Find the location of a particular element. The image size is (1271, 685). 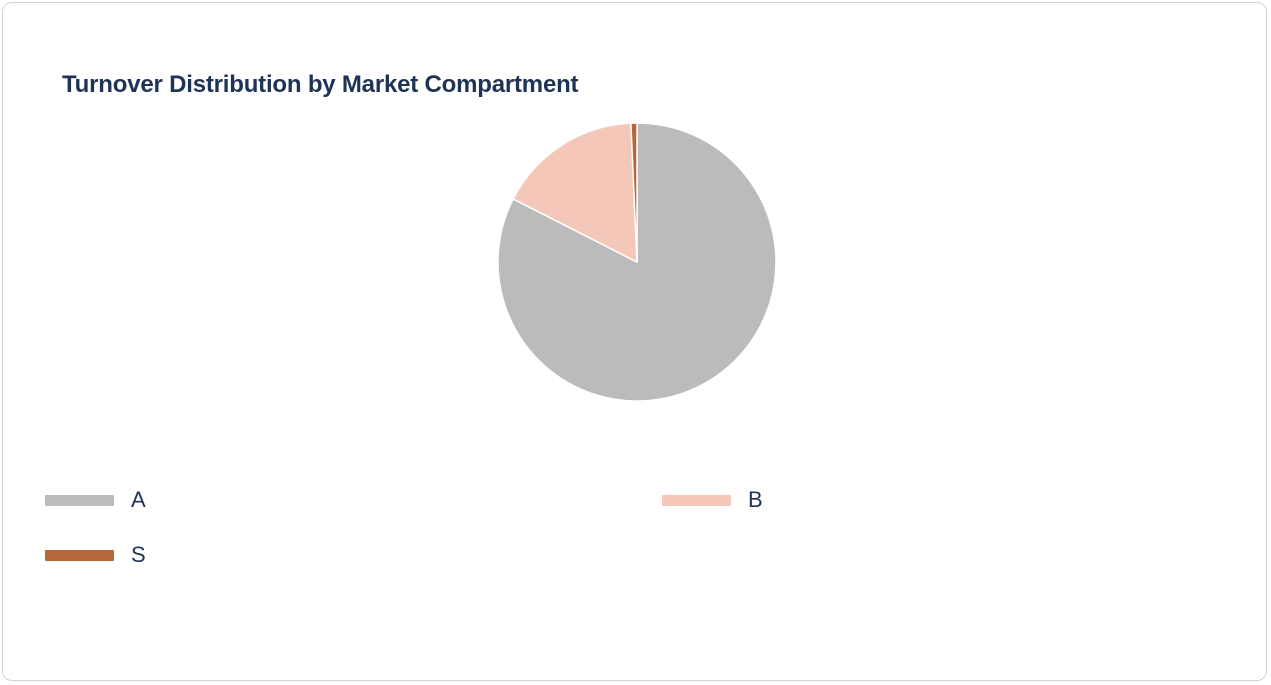

legend-item-b: B is located at coordinates (712, 500).